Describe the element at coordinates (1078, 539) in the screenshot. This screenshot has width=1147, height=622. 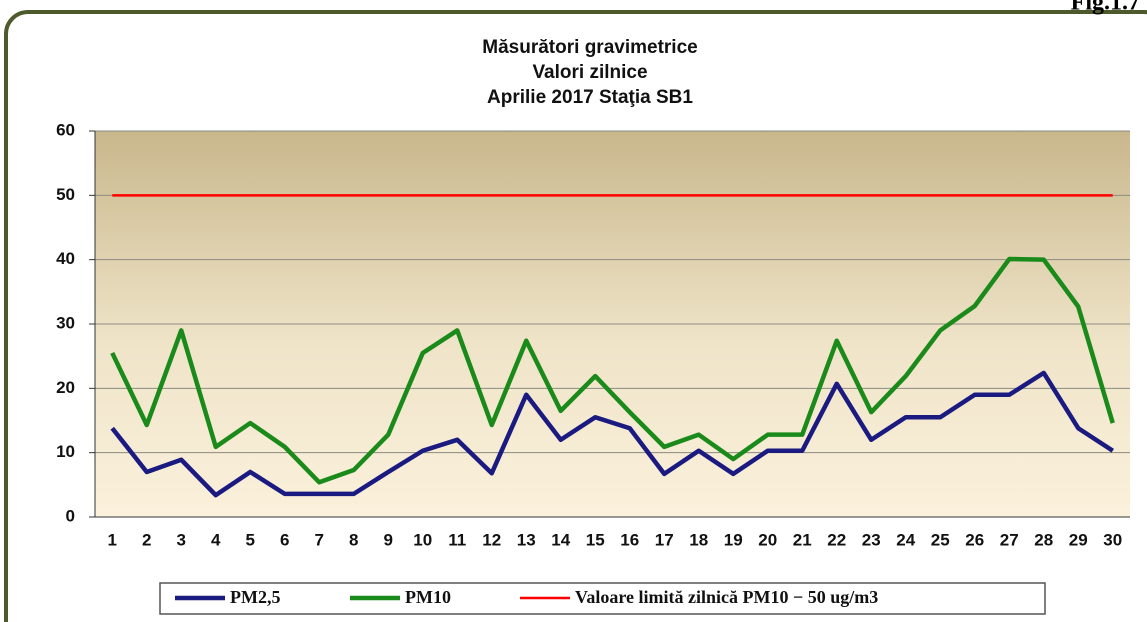
I see `x-tick-label: 29` at that location.